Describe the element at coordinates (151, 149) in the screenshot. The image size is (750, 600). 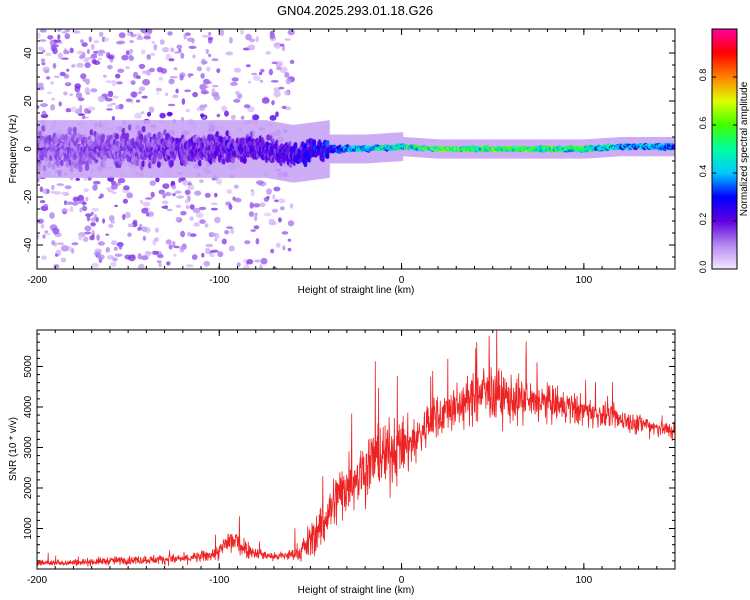
I see `heatmap-core-cell` at that location.